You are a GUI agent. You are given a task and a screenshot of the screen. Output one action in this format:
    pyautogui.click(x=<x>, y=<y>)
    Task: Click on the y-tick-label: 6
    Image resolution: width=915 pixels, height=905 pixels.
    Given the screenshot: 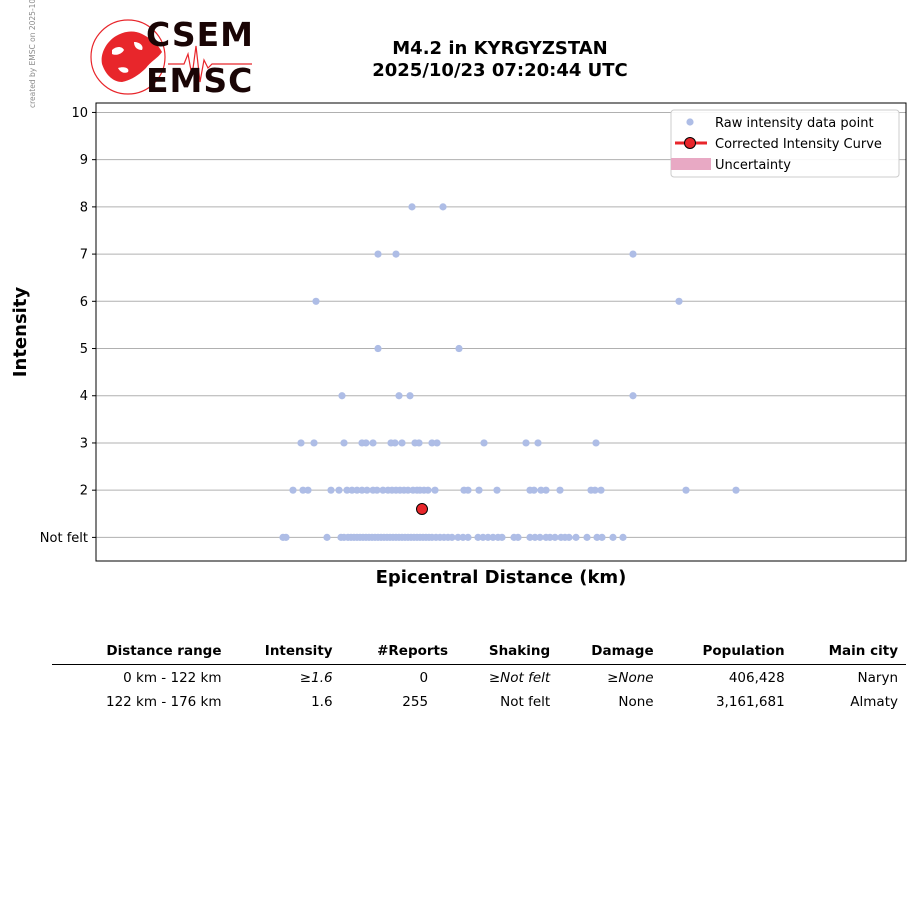 What is the action you would take?
    pyautogui.click(x=84, y=302)
    